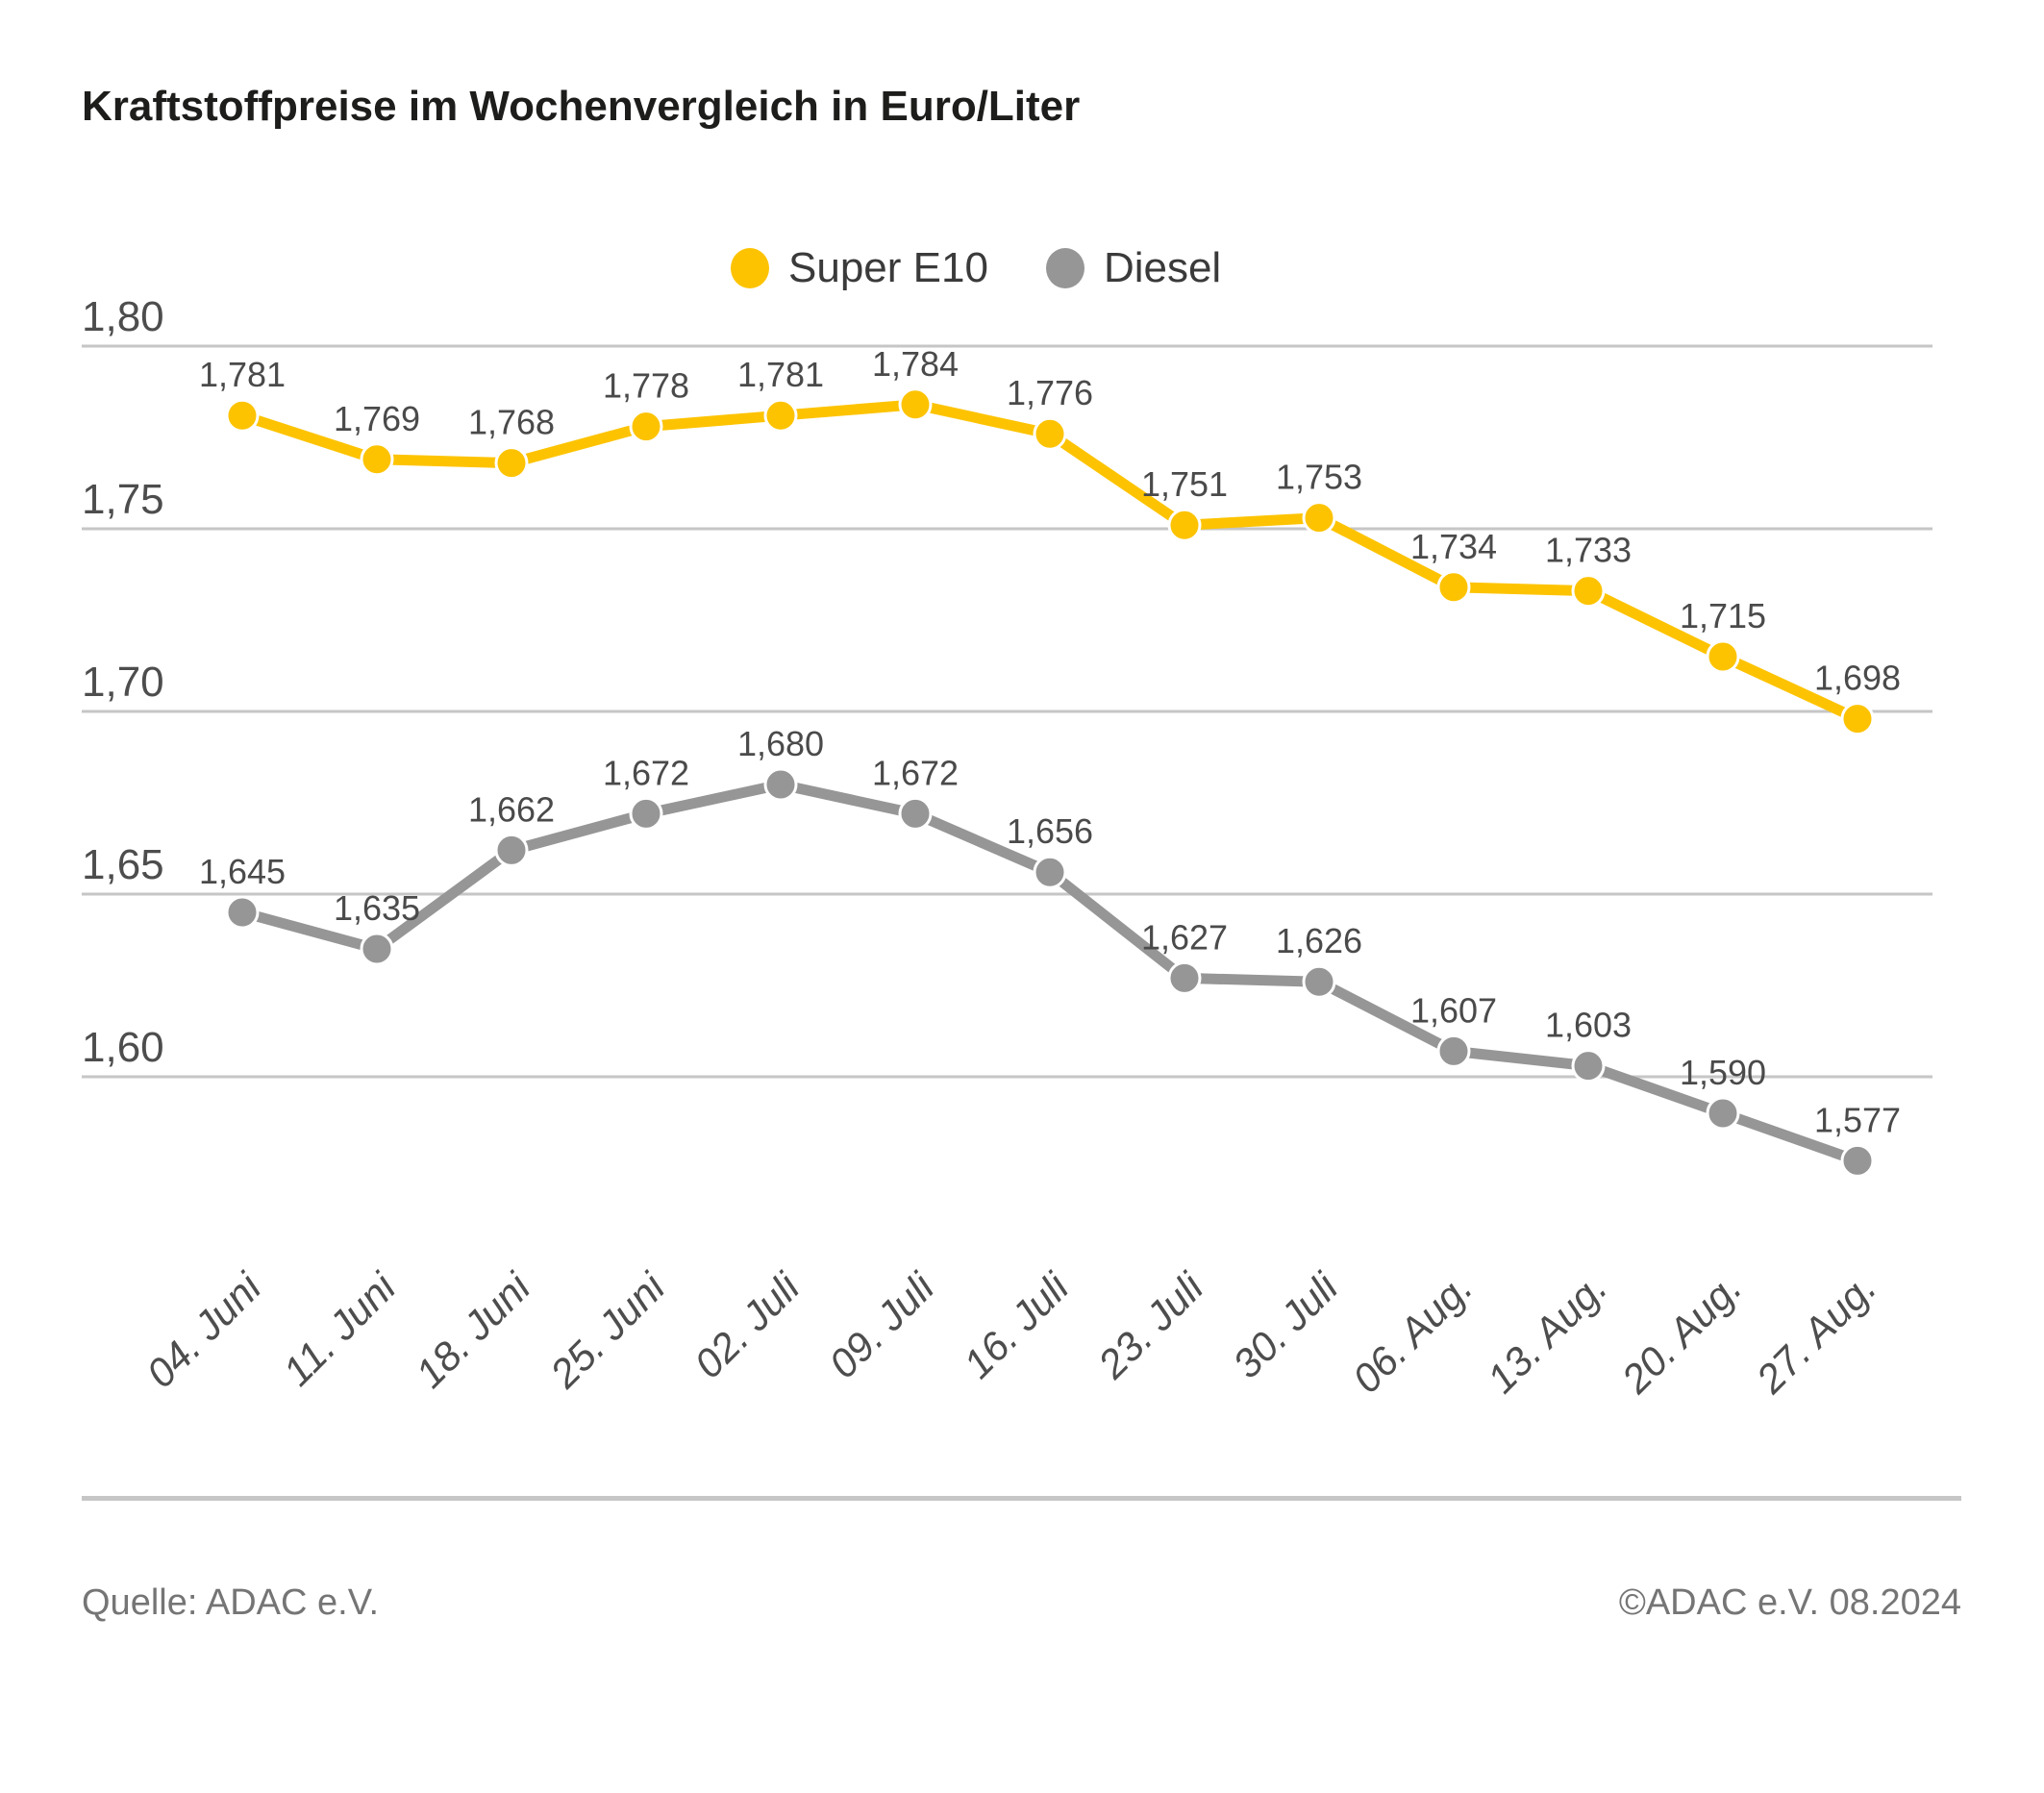  Describe the element at coordinates (1789, 1602) in the screenshot. I see `copyright-text: ©ADAC e.V. 08.2024` at that location.